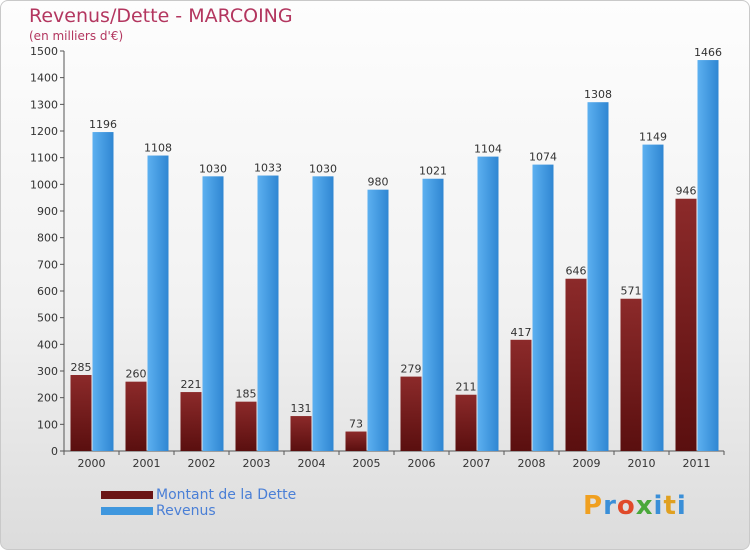 The image size is (750, 550). What do you see at coordinates (47, 211) in the screenshot?
I see `y-tick-label: 900` at bounding box center [47, 211].